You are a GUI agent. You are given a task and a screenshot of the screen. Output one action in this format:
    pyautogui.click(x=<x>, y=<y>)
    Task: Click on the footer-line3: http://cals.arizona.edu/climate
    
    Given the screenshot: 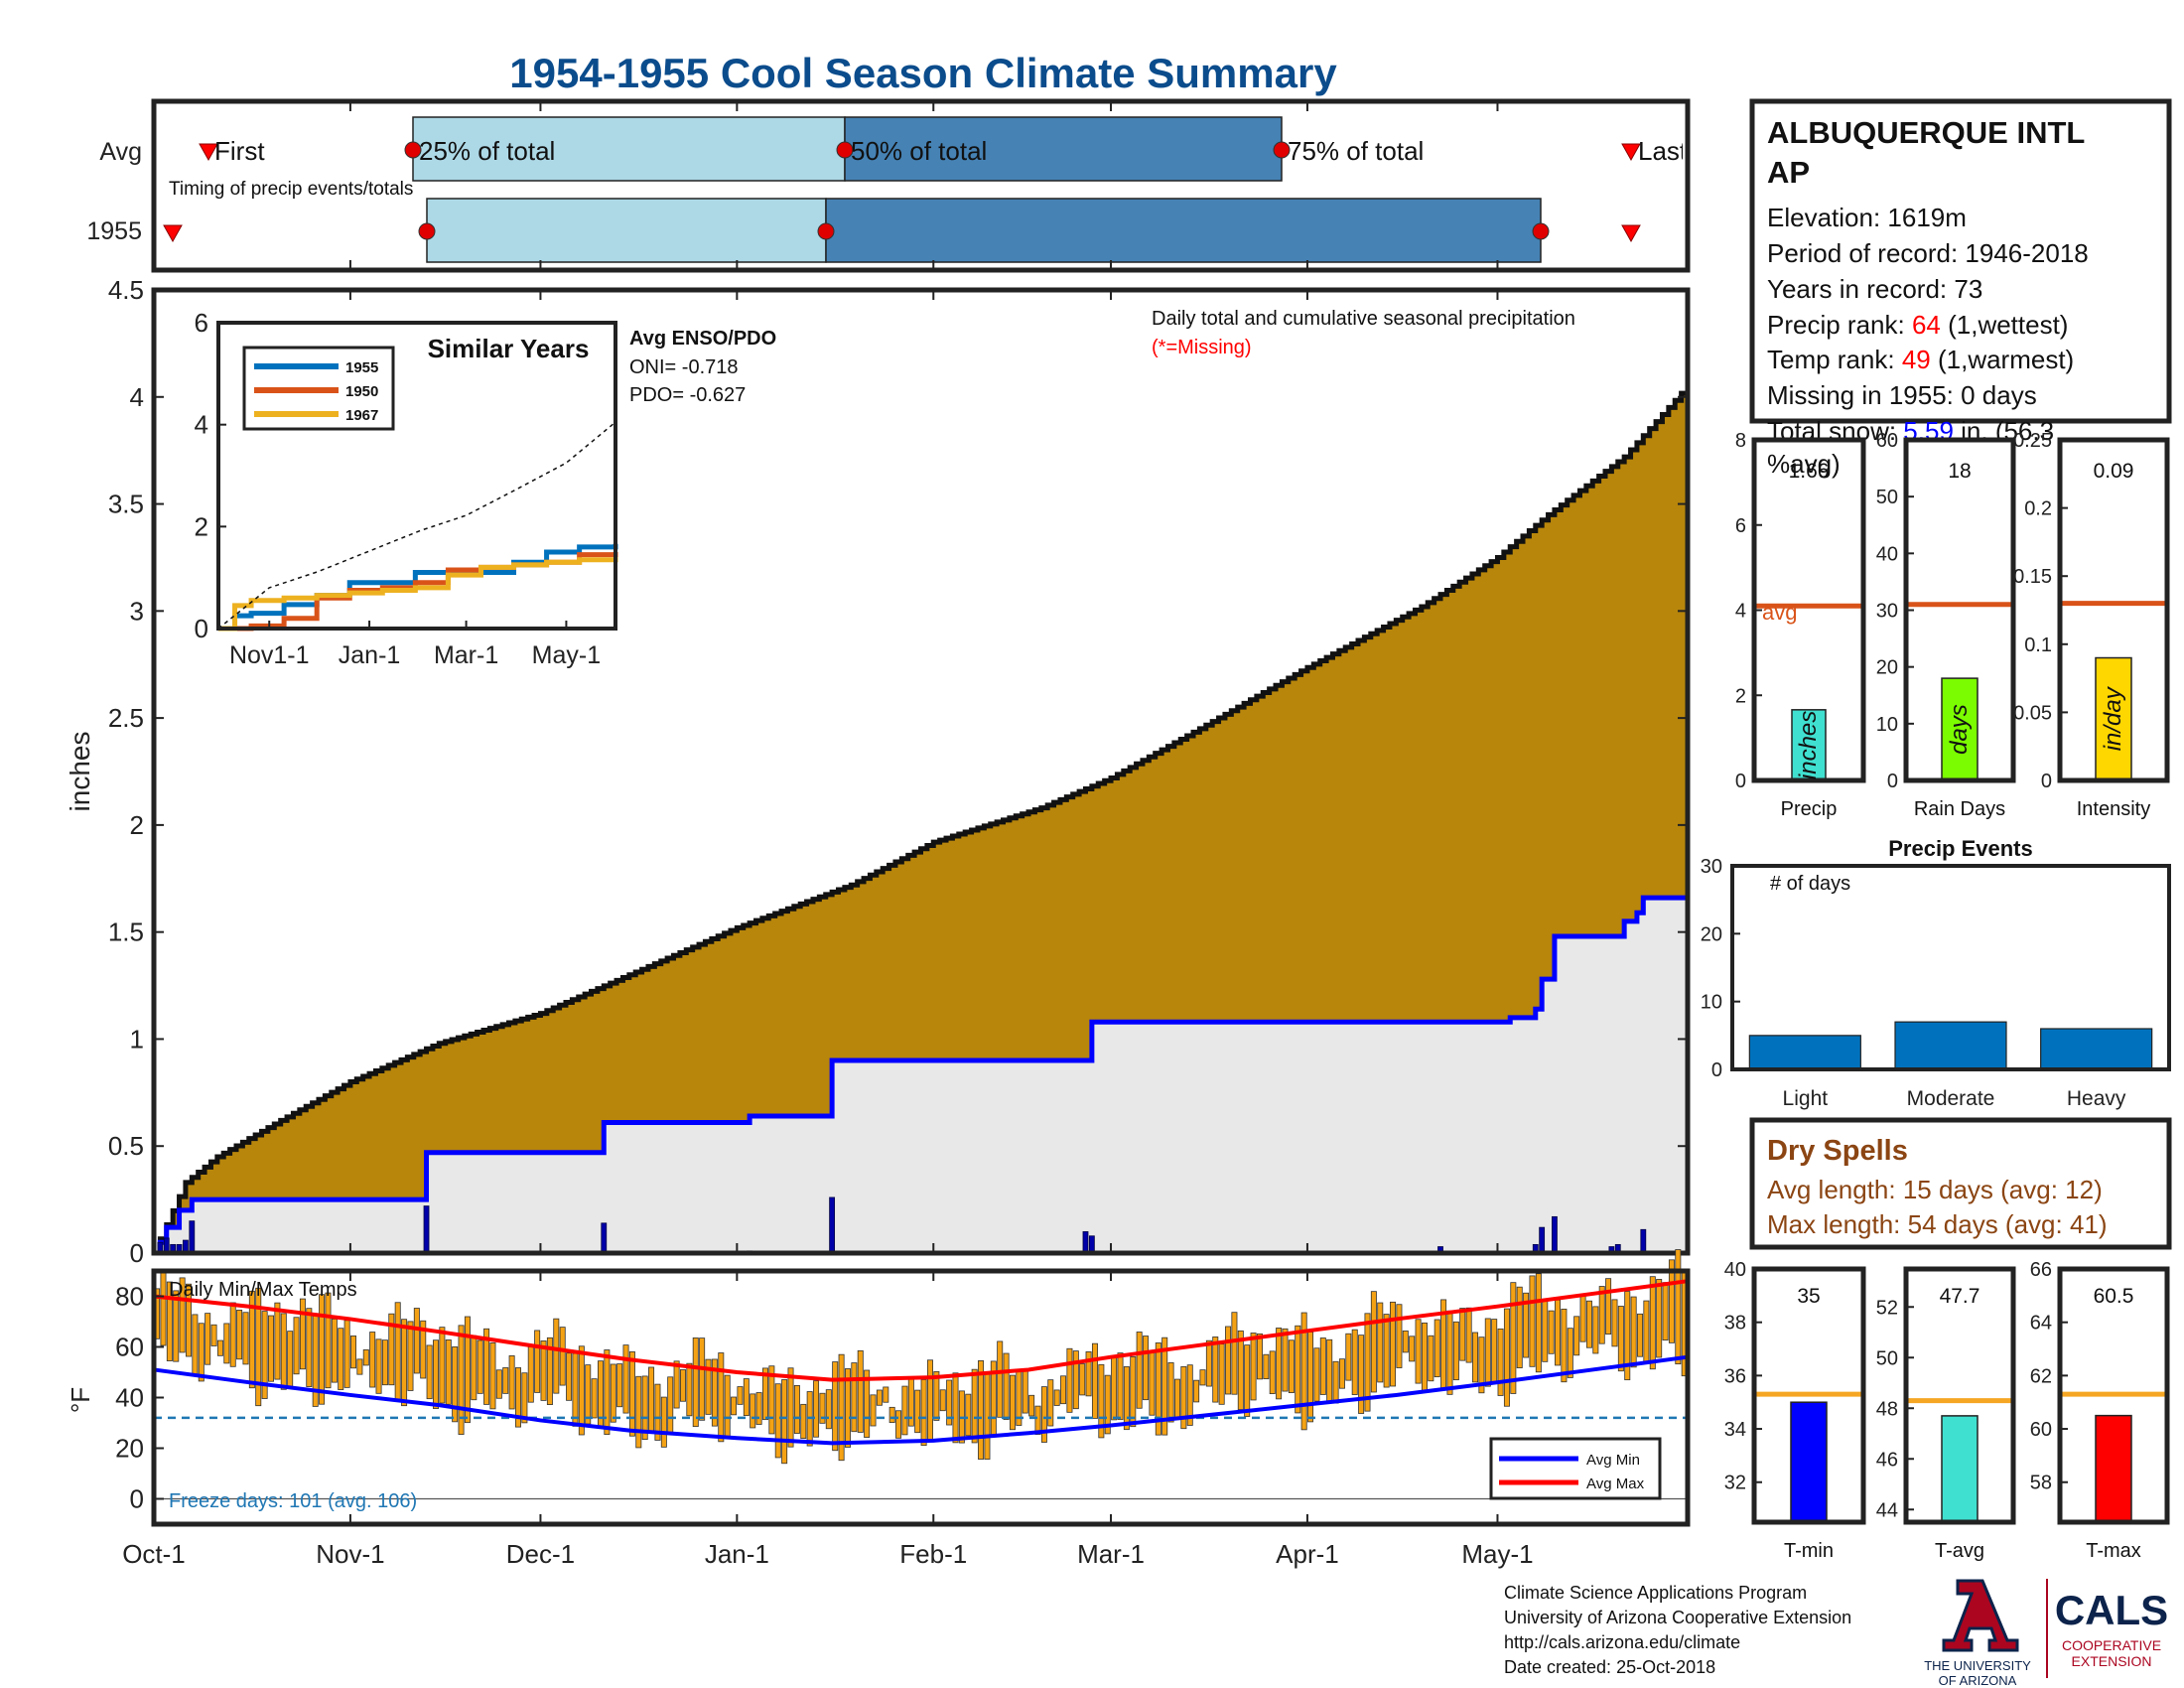 What is the action you would take?
    pyautogui.click(x=1622, y=1642)
    